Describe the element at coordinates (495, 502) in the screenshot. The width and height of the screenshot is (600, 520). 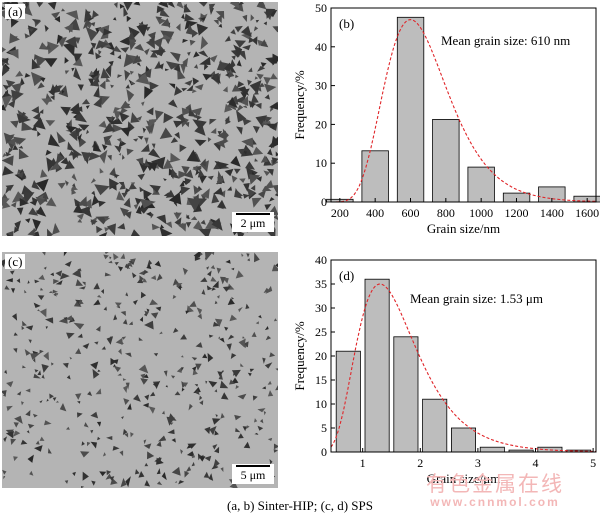
I see `watermark-url: www.cnnmol.com` at that location.